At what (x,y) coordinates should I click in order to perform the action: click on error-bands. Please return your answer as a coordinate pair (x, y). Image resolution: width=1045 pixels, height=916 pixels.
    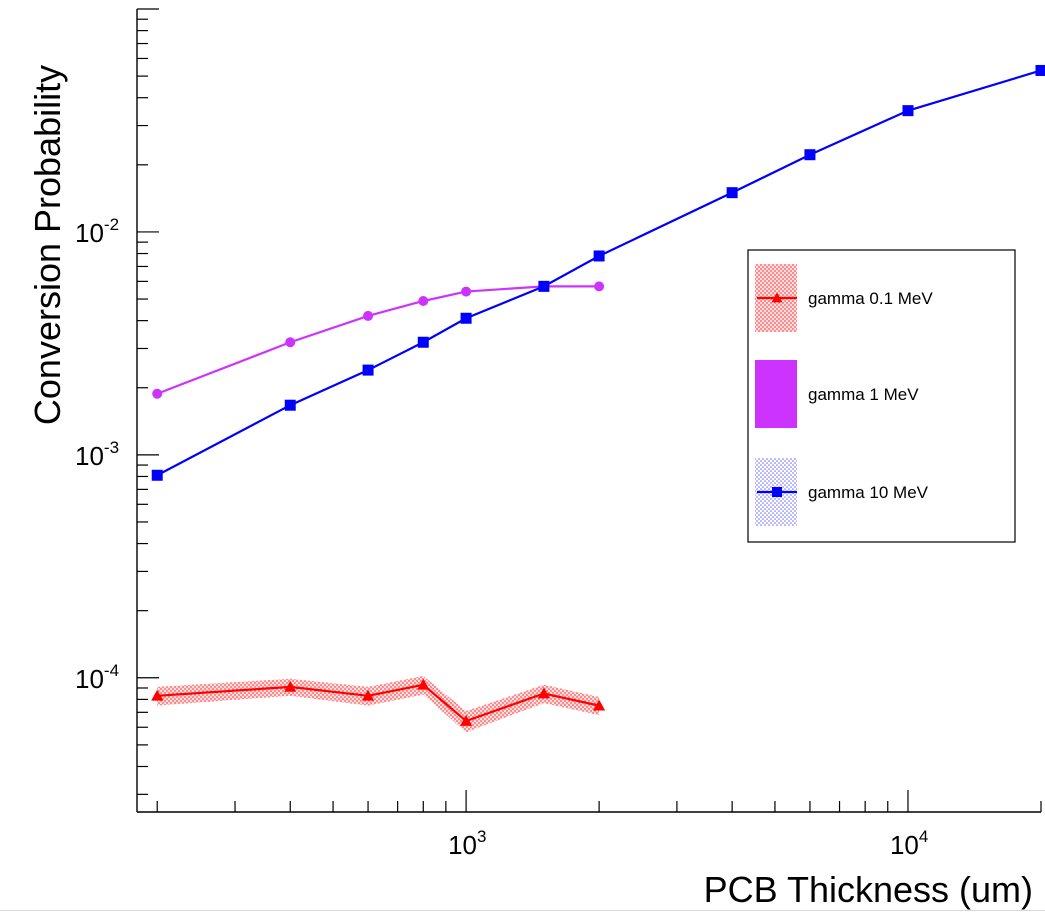
    Looking at the image, I should click on (378, 704).